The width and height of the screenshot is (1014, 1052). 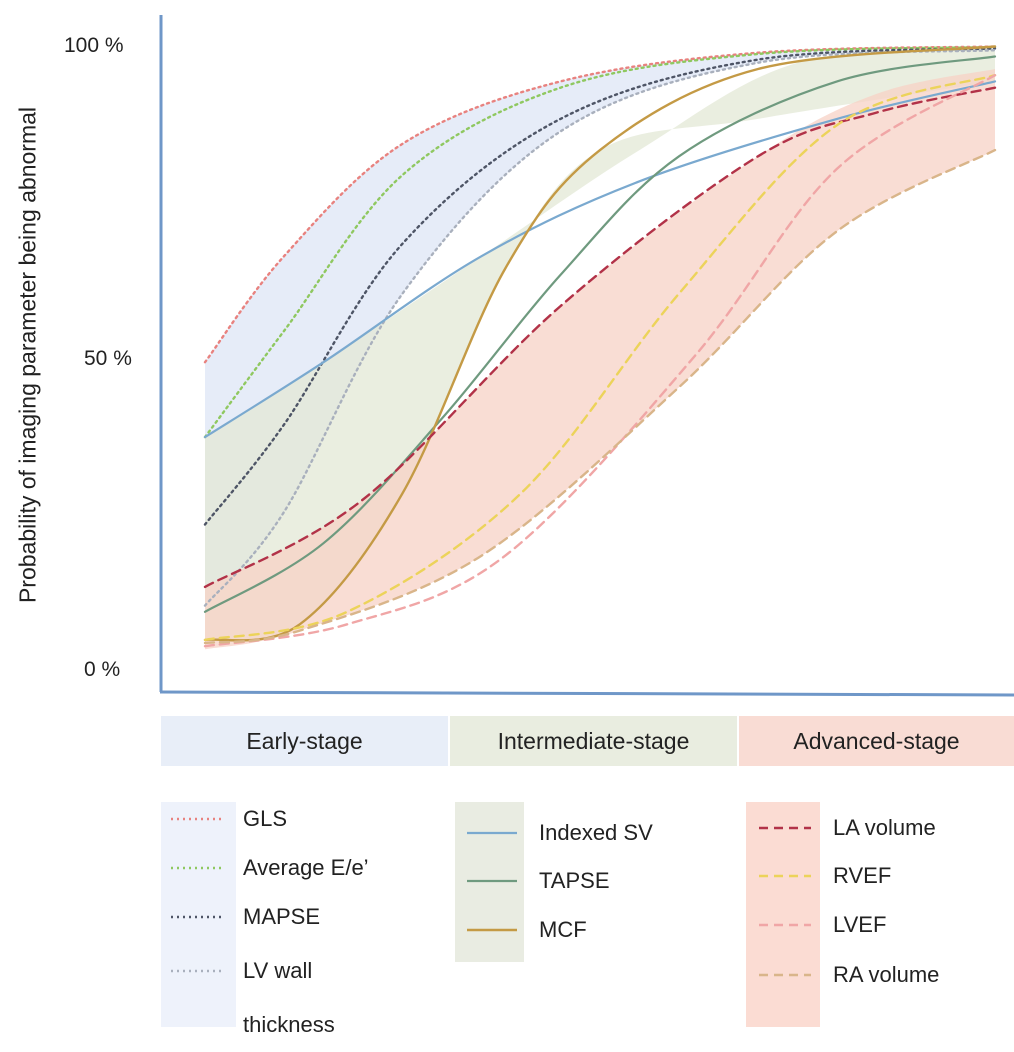 I want to click on legend-swatch-tapse, so click(x=492, y=881).